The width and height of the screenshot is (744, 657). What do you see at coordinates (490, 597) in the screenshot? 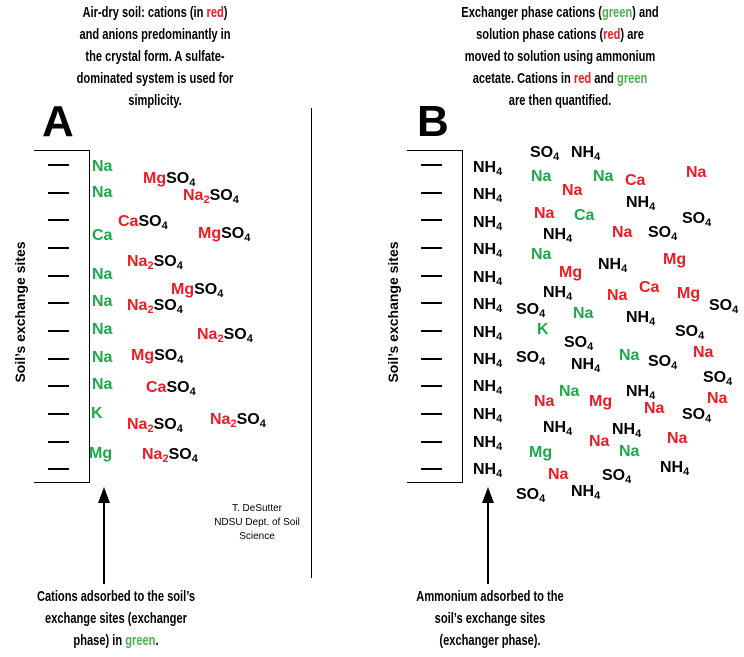
I see `caption-line: Ammonium adsorbed to the` at bounding box center [490, 597].